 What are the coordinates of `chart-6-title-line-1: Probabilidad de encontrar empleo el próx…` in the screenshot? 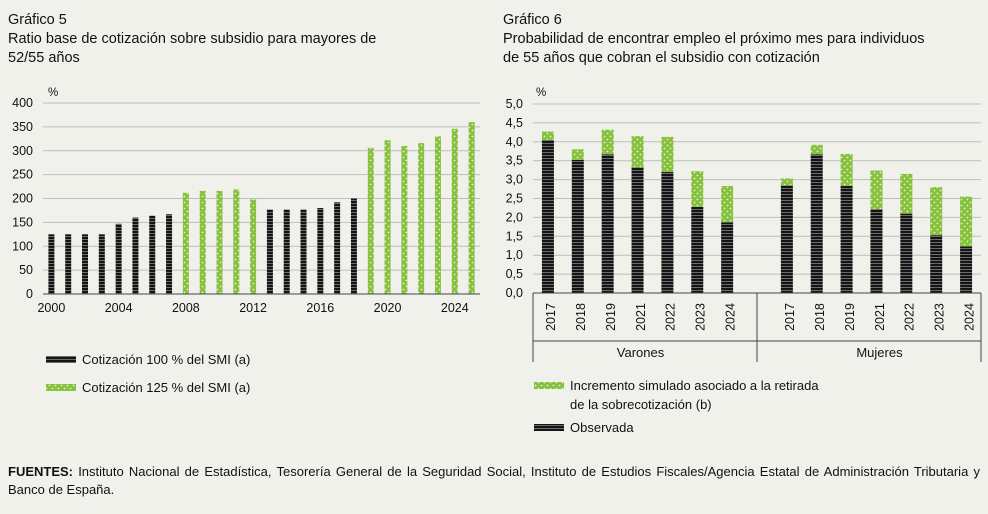 It's located at (714, 39).